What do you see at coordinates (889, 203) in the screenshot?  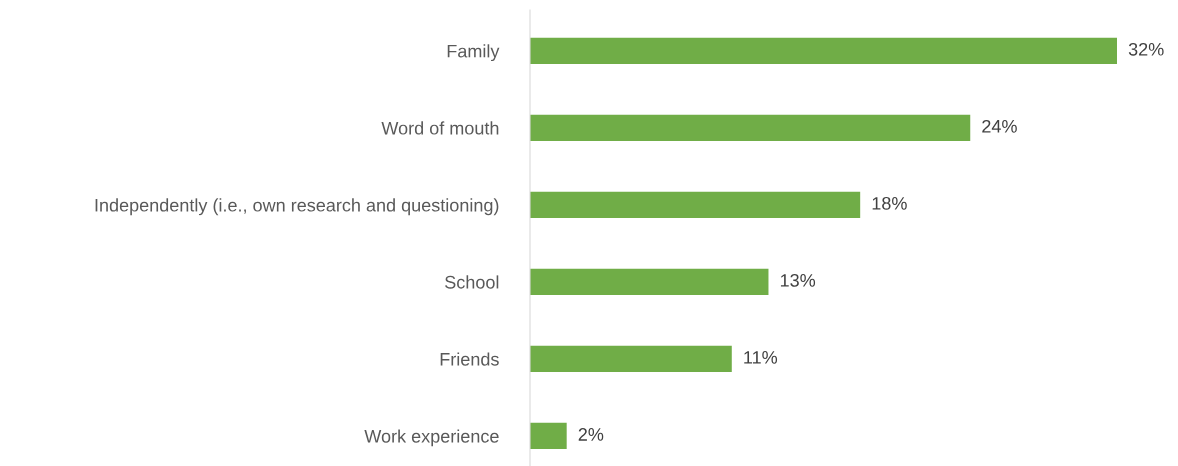 I see `data-label: 18%` at bounding box center [889, 203].